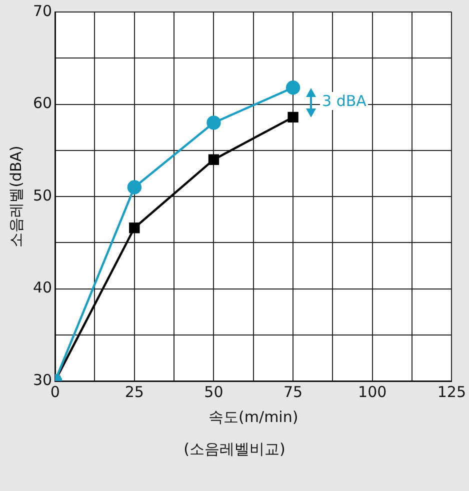 This screenshot has height=491, width=469. I want to click on x-tick-label: 100, so click(372, 391).